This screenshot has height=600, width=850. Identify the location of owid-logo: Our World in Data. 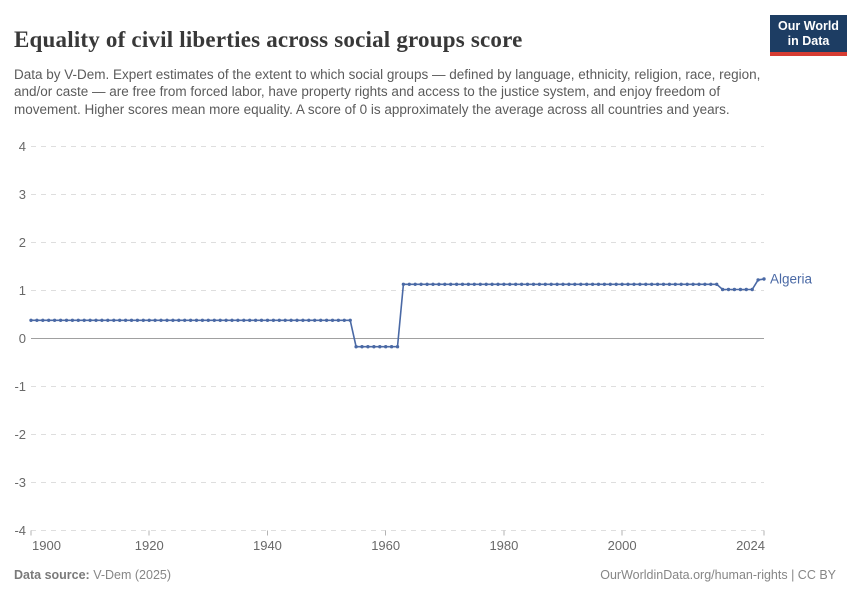
(808, 35).